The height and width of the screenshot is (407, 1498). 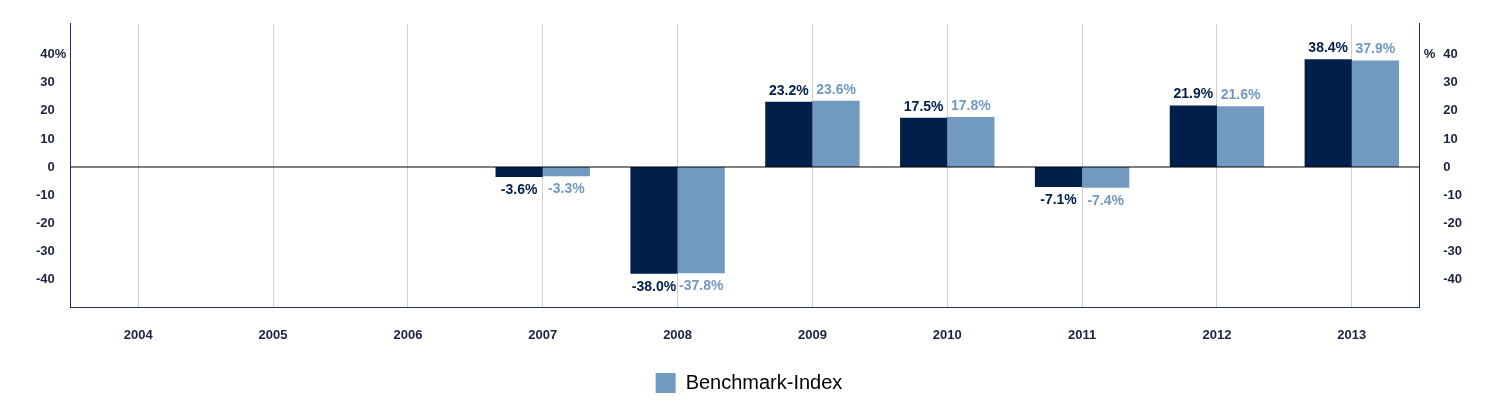 What do you see at coordinates (764, 381) in the screenshot?
I see `legend-label: Benchmark-Index` at bounding box center [764, 381].